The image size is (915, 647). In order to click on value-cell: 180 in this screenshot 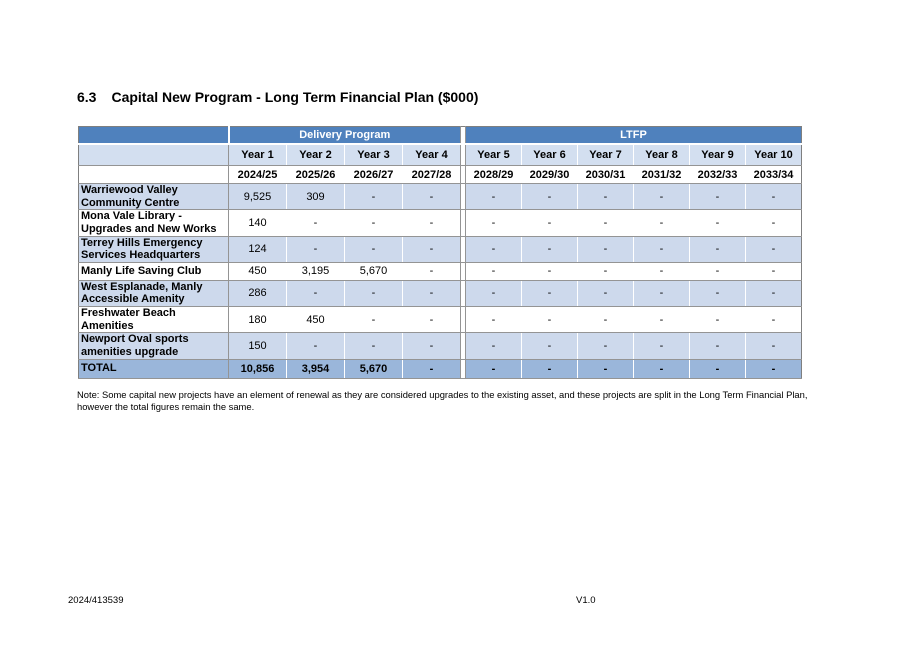, I will do `click(257, 320)`.